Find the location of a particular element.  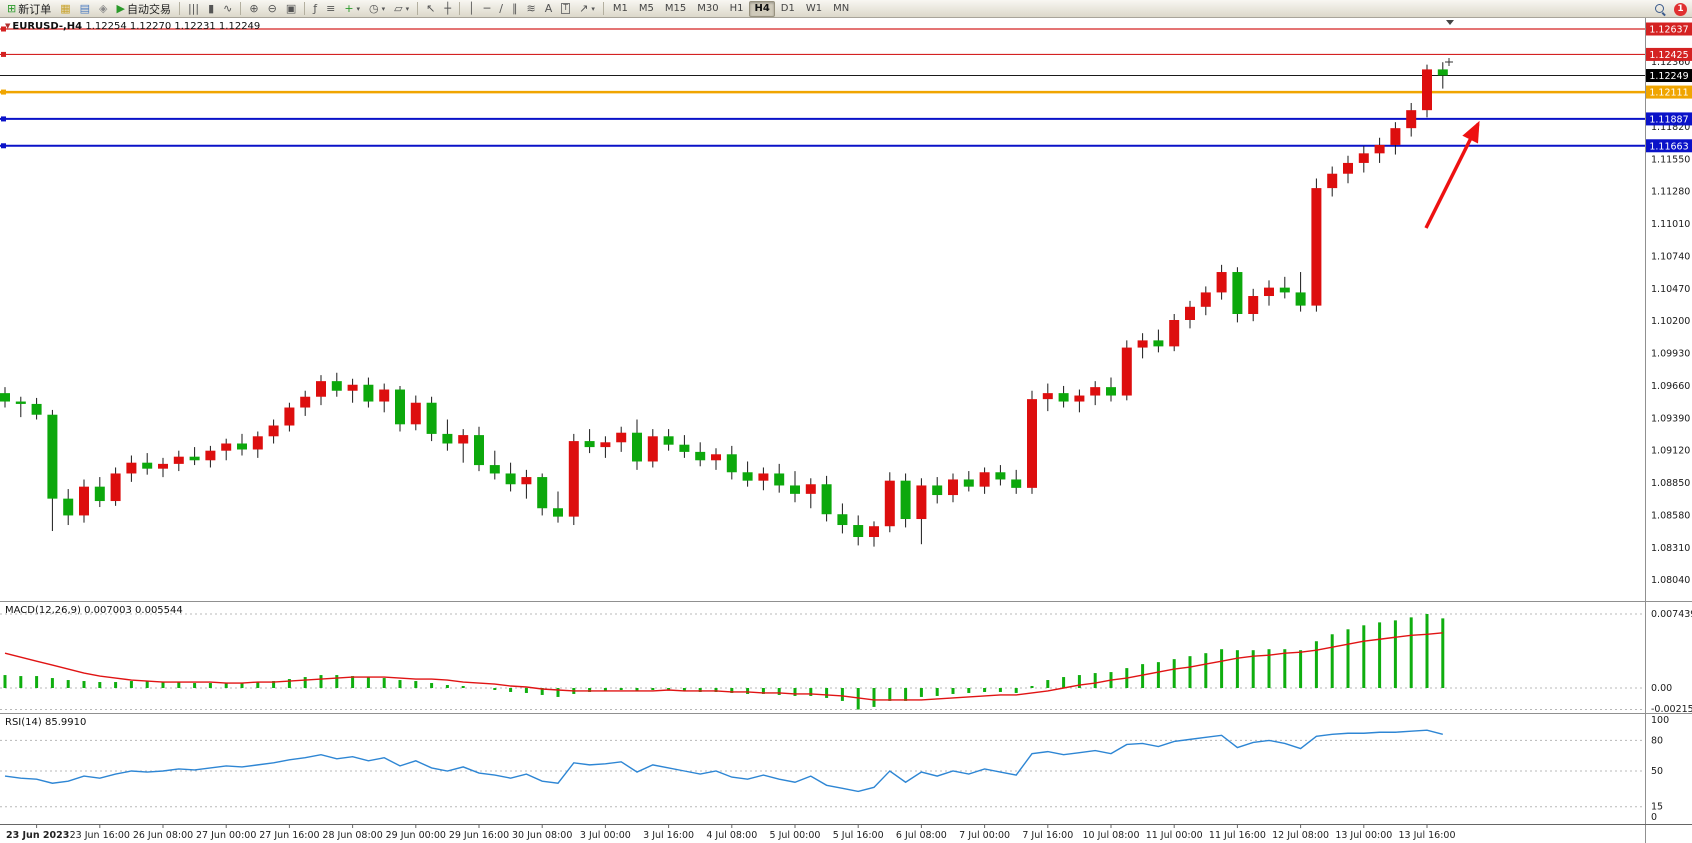

period-button: ◷ ▾ is located at coordinates (377, 9).